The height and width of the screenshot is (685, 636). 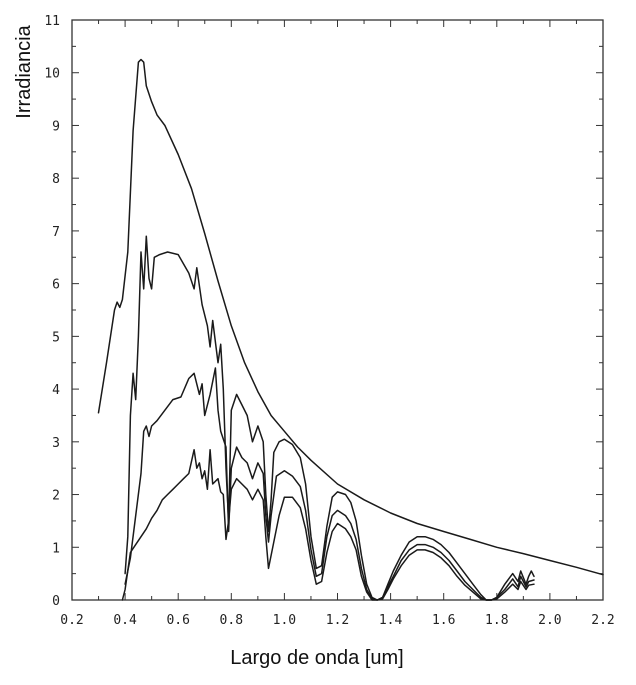 I want to click on x-tick-label: 0.6, so click(x=177, y=620).